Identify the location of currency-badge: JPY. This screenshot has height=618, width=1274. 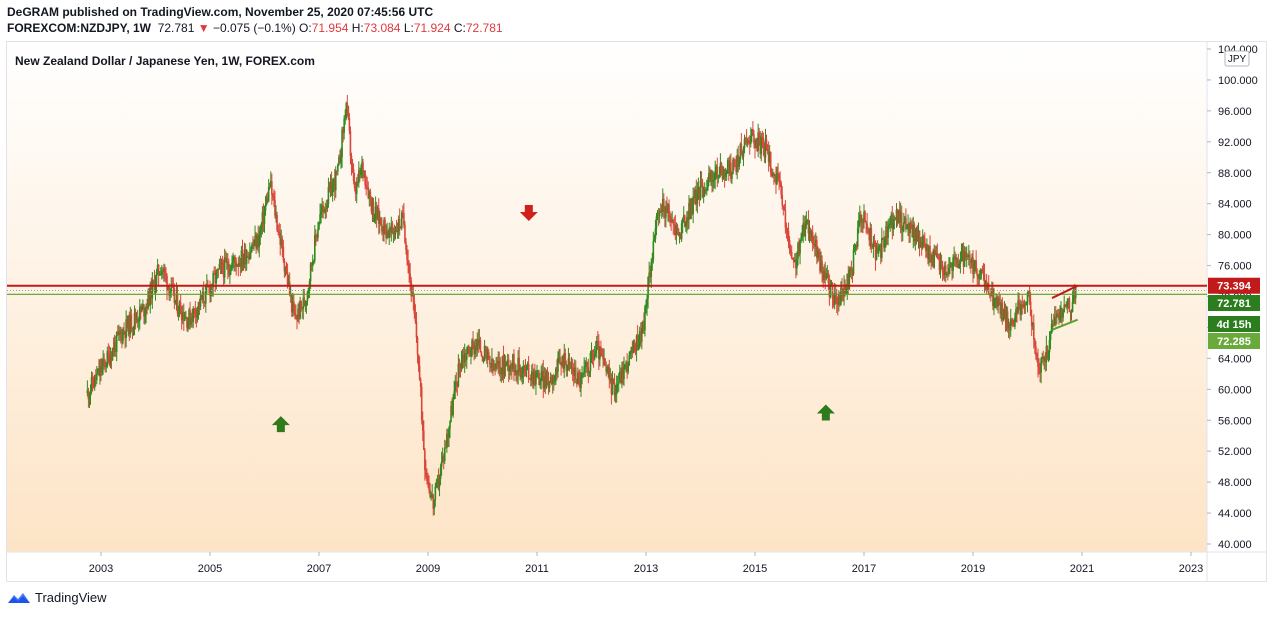
(1237, 58).